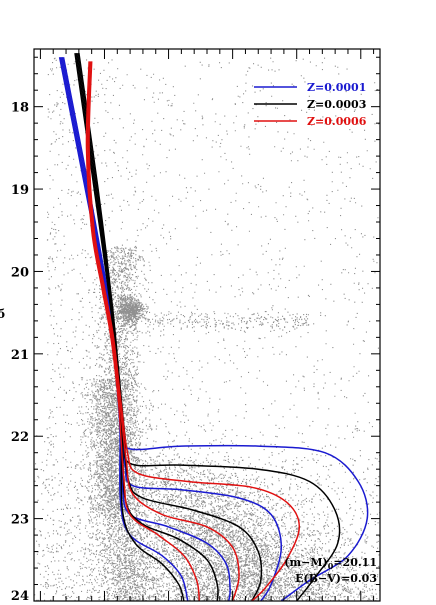 This screenshot has width=436, height=605. What do you see at coordinates (20, 520) in the screenshot?
I see `y-tick-label: 23` at bounding box center [20, 520].